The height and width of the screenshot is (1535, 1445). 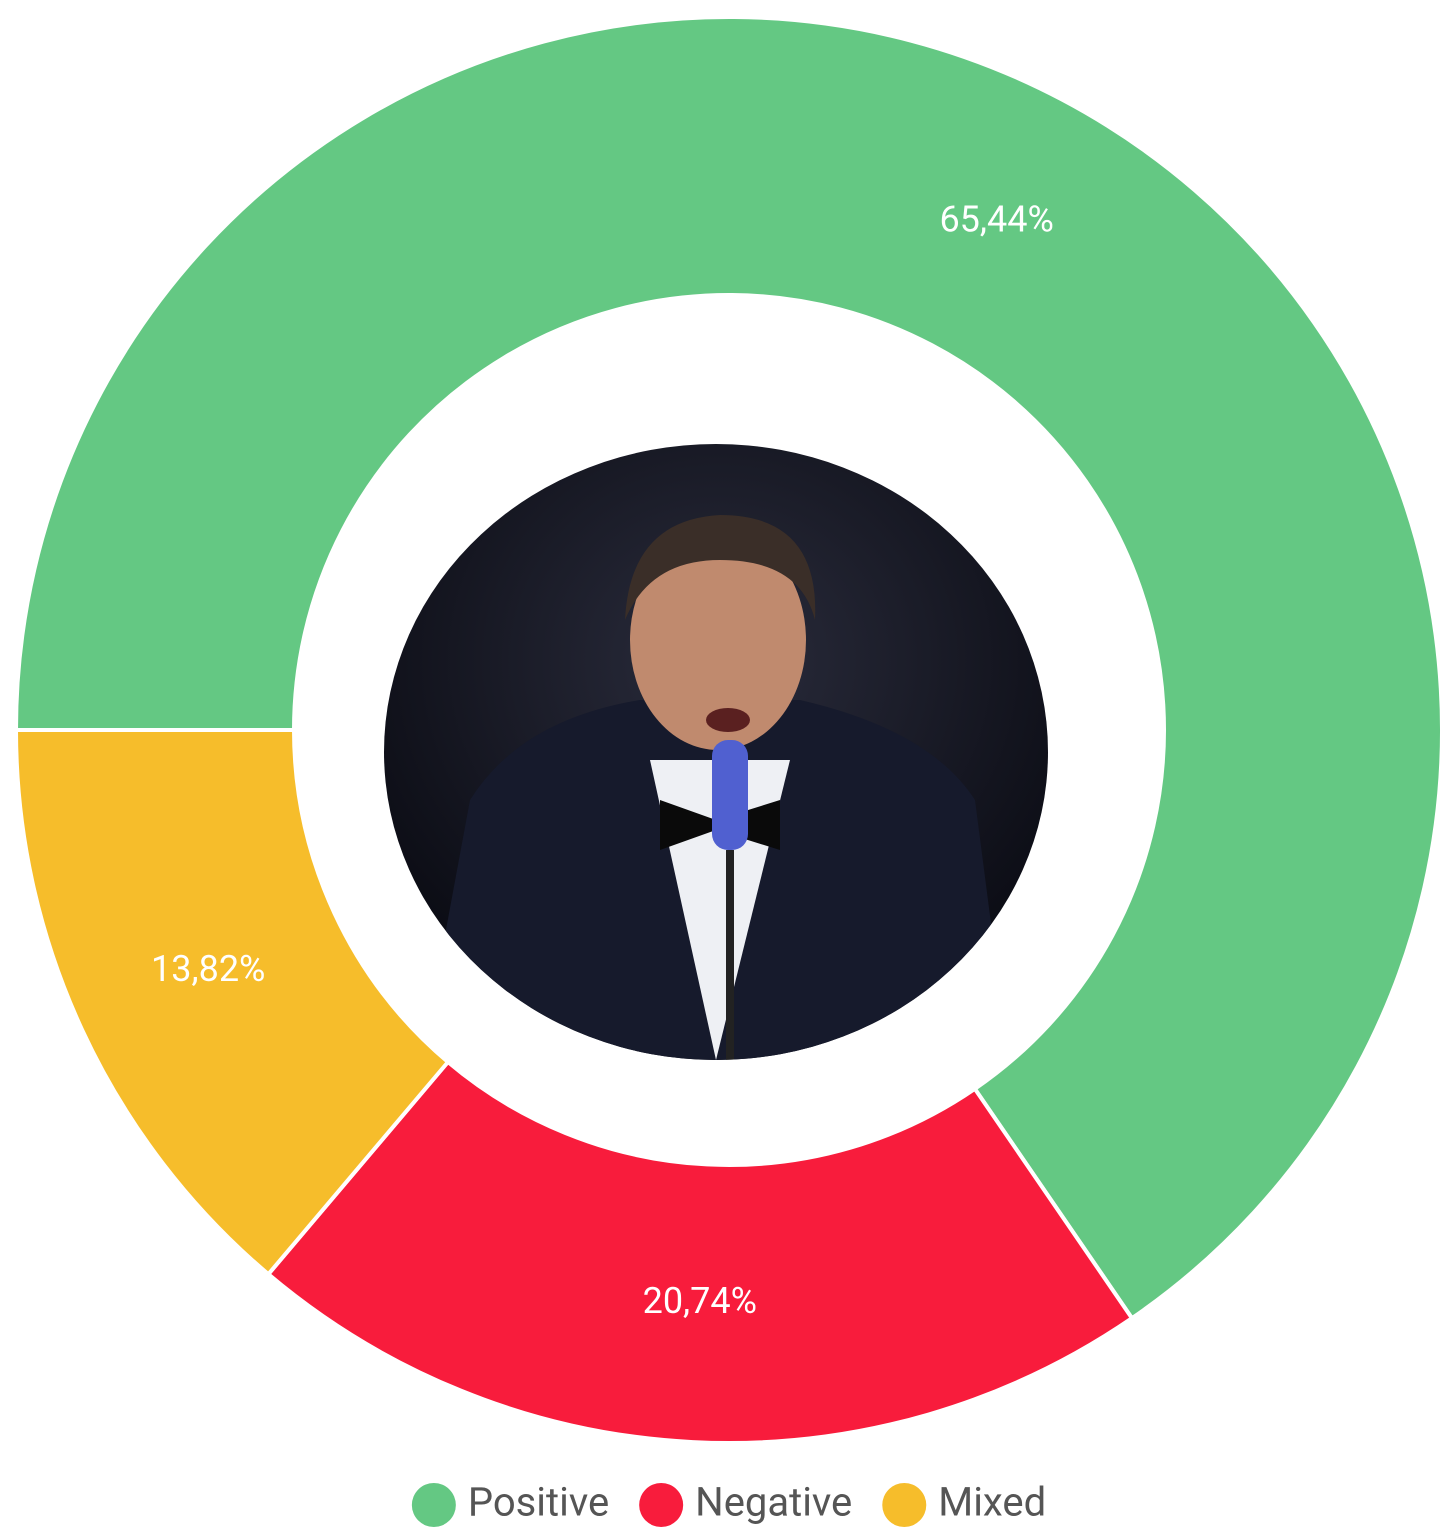 I want to click on value-label: 13,82%, so click(x=208, y=969).